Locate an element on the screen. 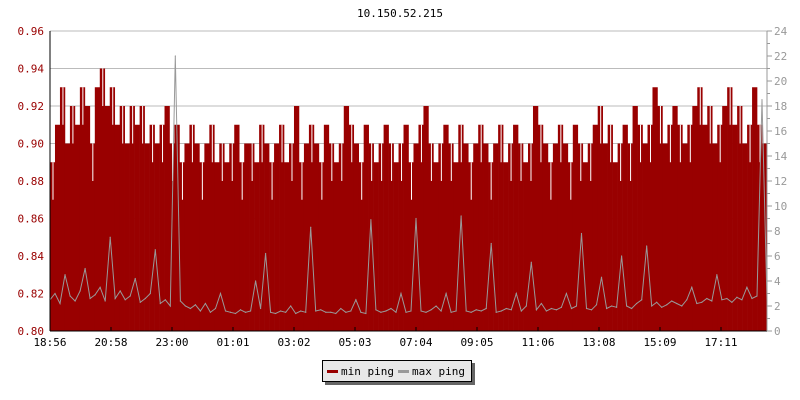 The width and height of the screenshot is (800, 400). legend-item-min-ping: min ping is located at coordinates (360, 371).